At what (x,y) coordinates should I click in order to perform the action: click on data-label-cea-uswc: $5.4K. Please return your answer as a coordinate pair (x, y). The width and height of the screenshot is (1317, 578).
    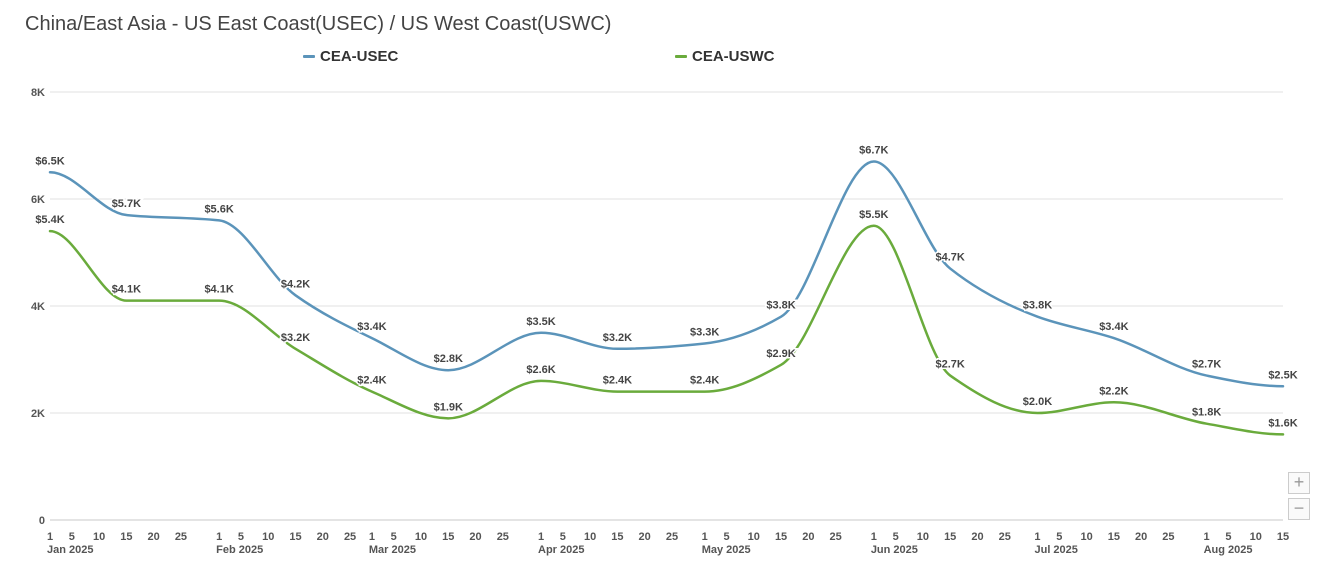
    Looking at the image, I should click on (49, 220).